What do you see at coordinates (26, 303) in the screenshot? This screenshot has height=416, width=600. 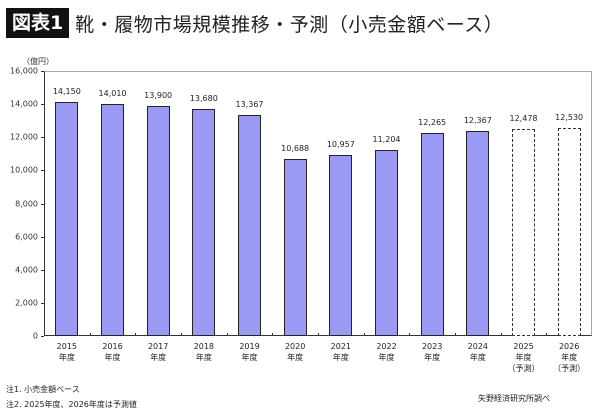 I see `y-tick-label: 2,000` at bounding box center [26, 303].